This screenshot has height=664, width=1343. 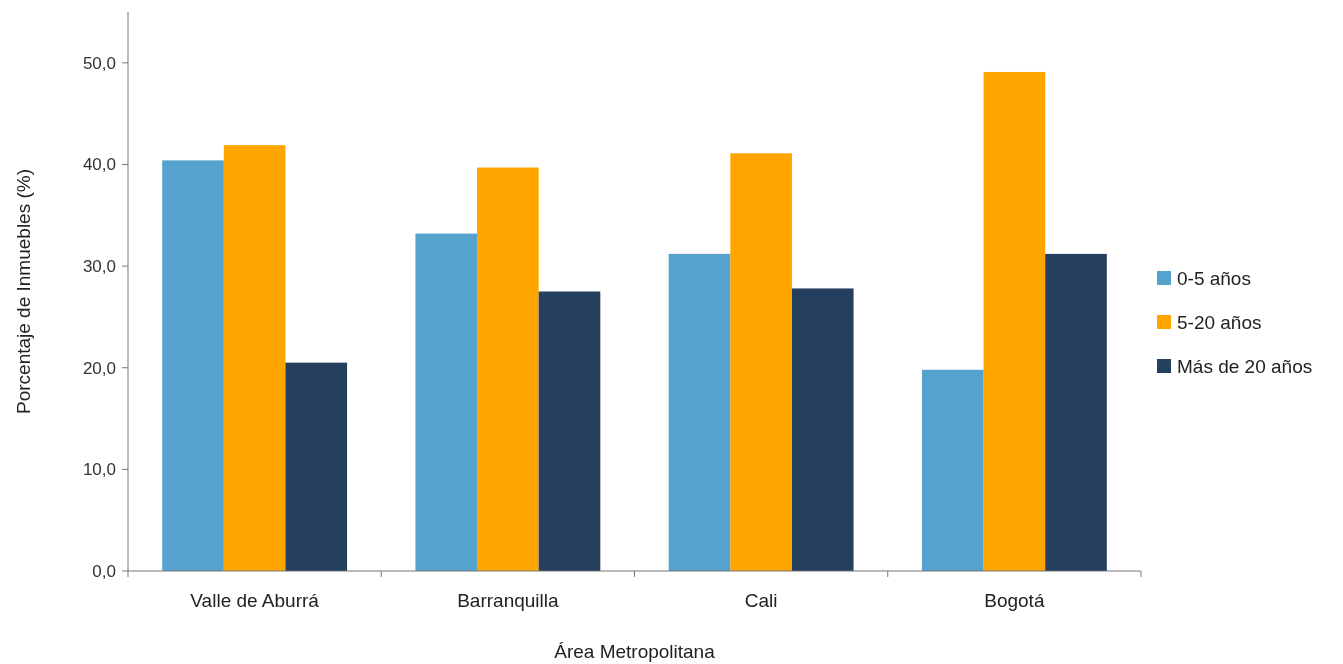 I want to click on y-tick-label: 30,0, so click(x=99, y=267).